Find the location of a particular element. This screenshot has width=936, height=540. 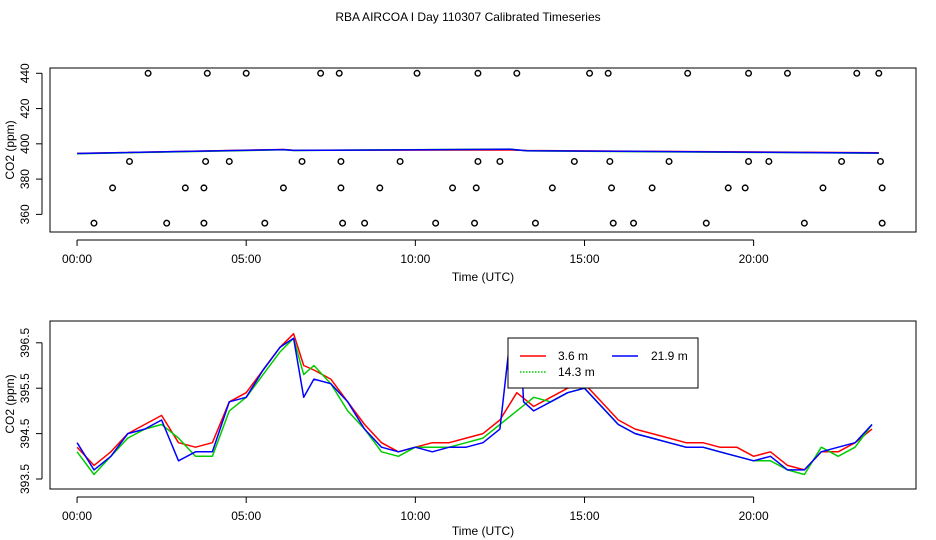

top-y-tick-label: 380 is located at coordinates (25, 179).